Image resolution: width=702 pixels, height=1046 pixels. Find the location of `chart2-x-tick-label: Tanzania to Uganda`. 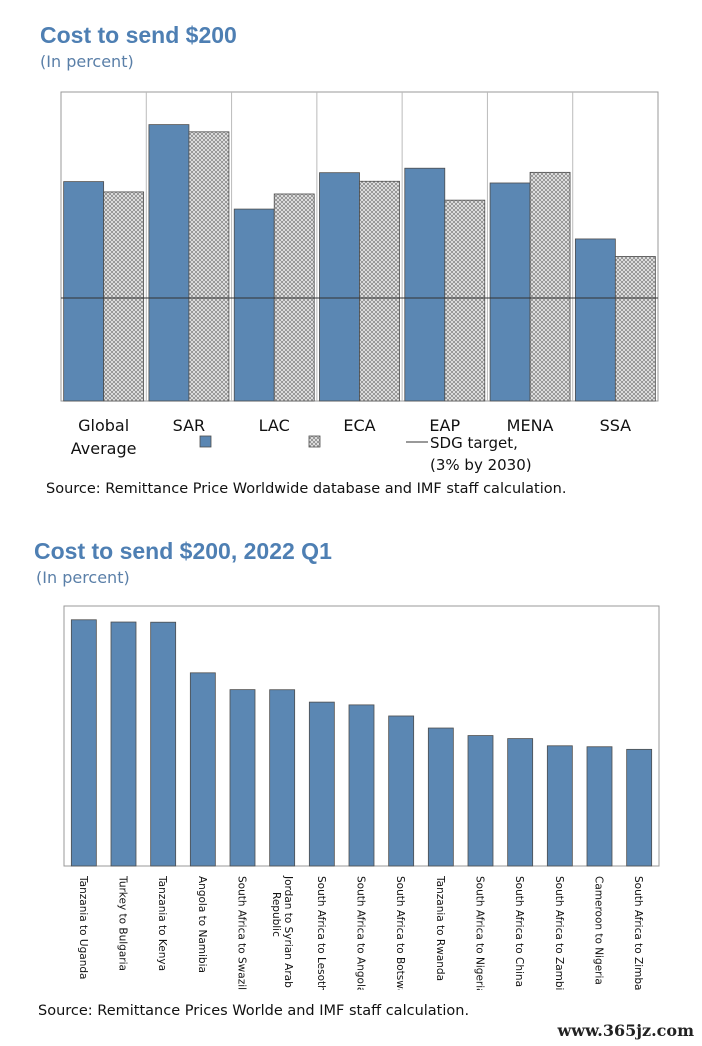

chart2-x-tick-label: Tanzania to Uganda is located at coordinates (83, 927).